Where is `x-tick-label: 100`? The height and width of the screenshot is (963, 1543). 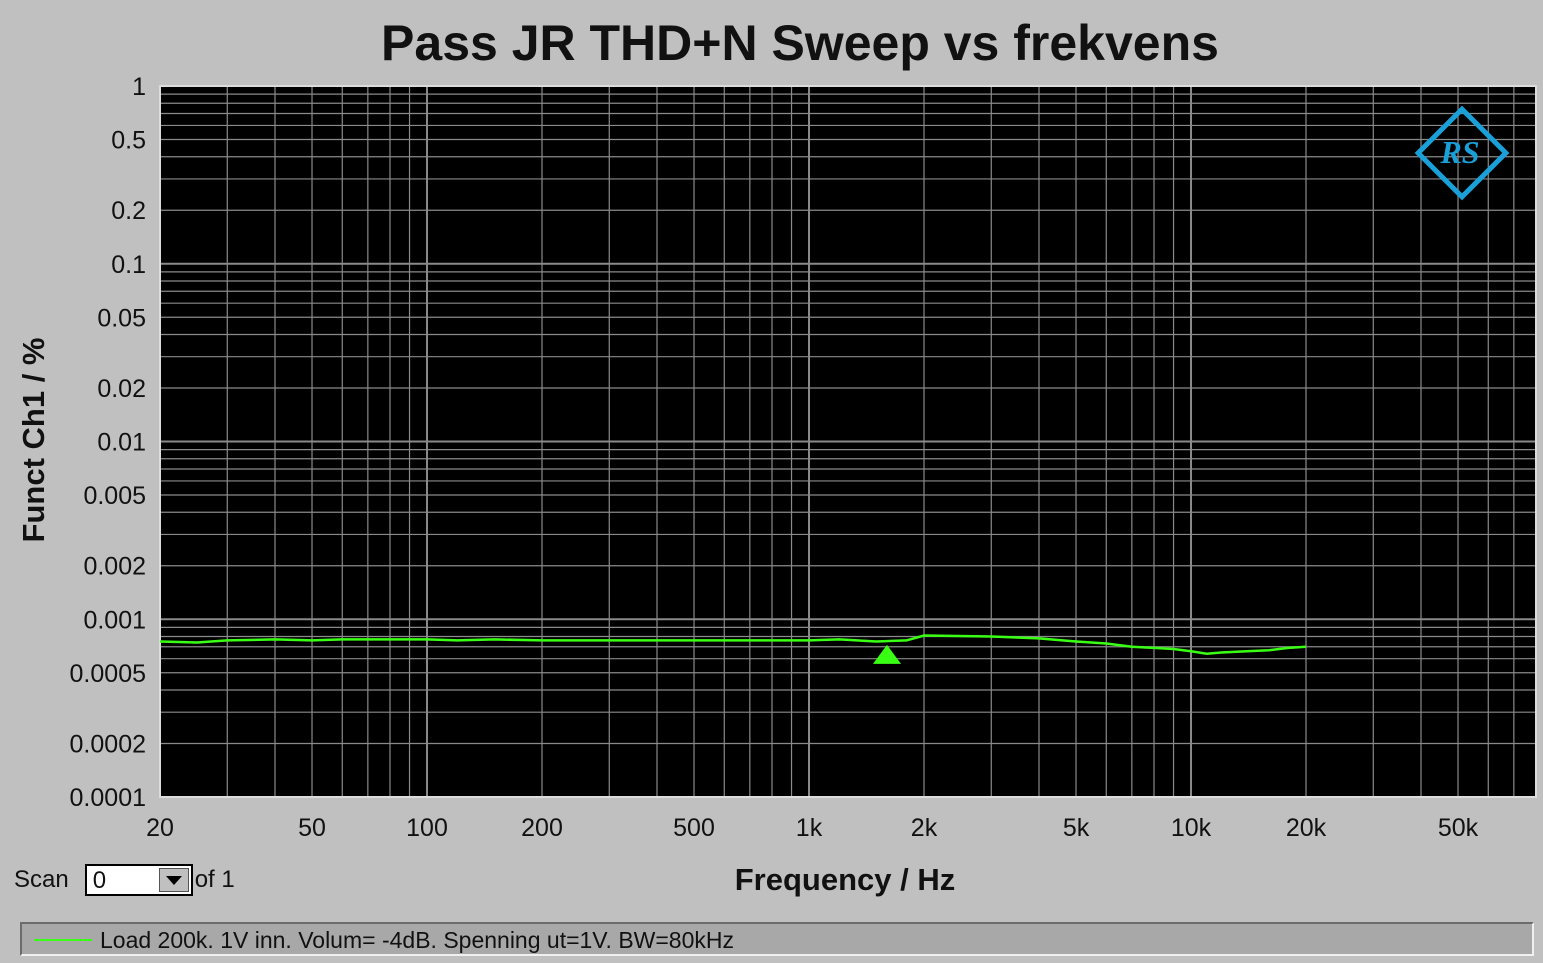
x-tick-label: 100 is located at coordinates (427, 828).